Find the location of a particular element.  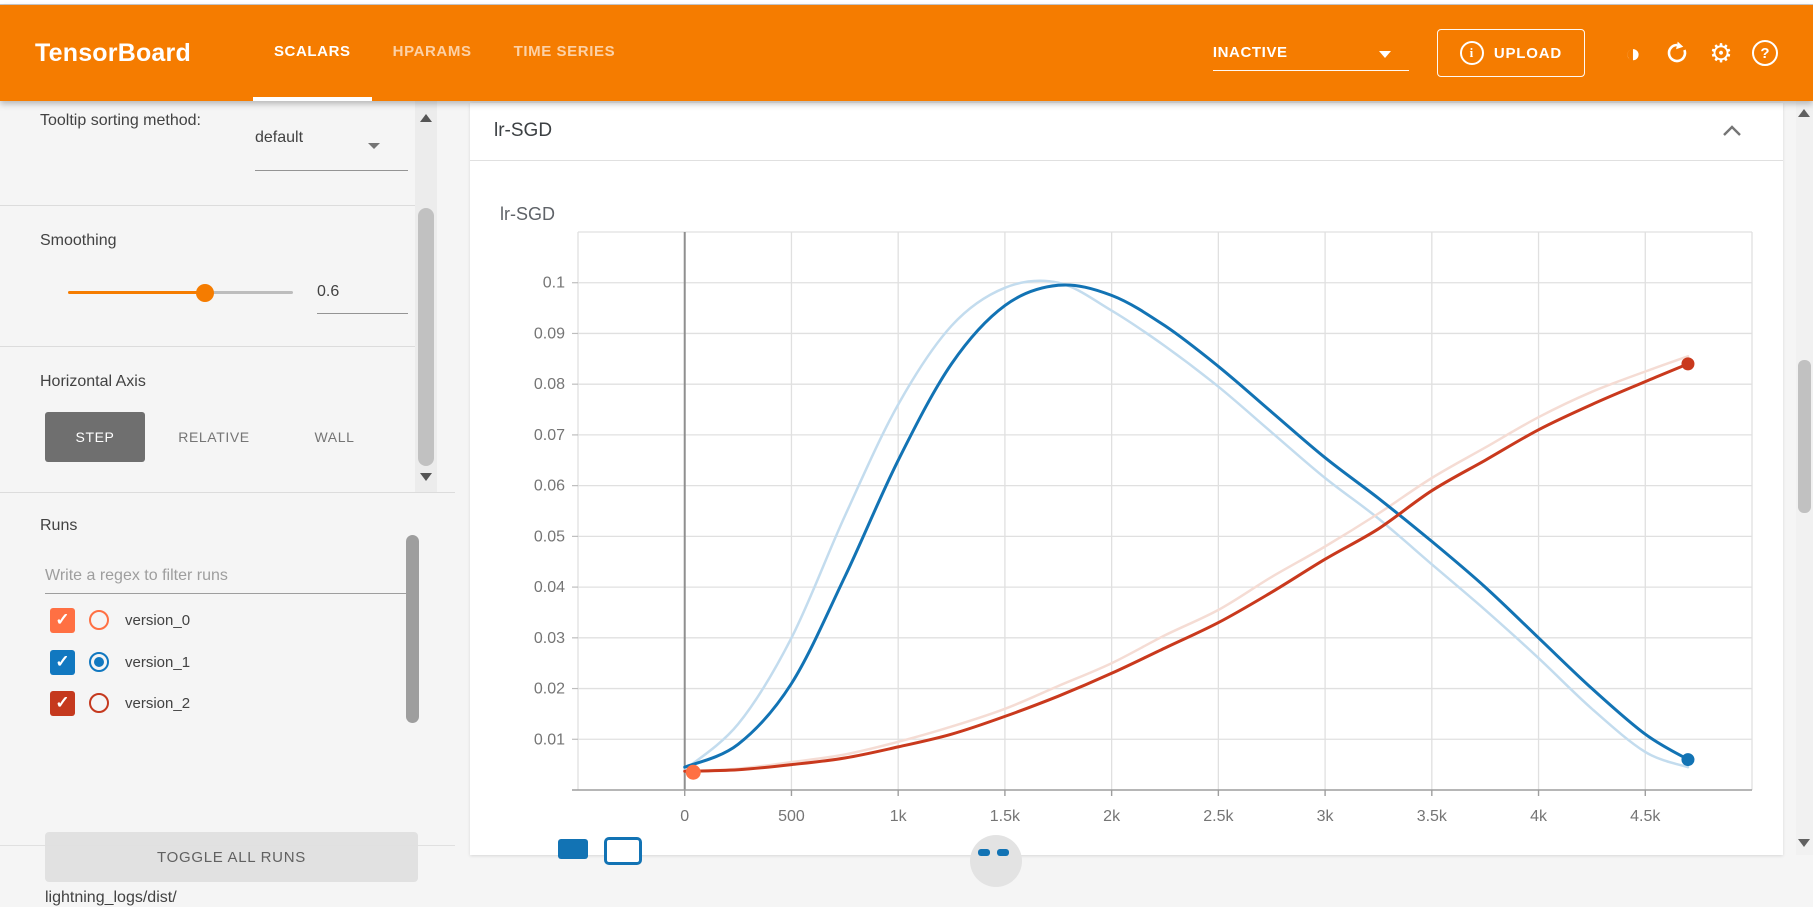

collapse-chevron-up-icon is located at coordinates (1732, 132).